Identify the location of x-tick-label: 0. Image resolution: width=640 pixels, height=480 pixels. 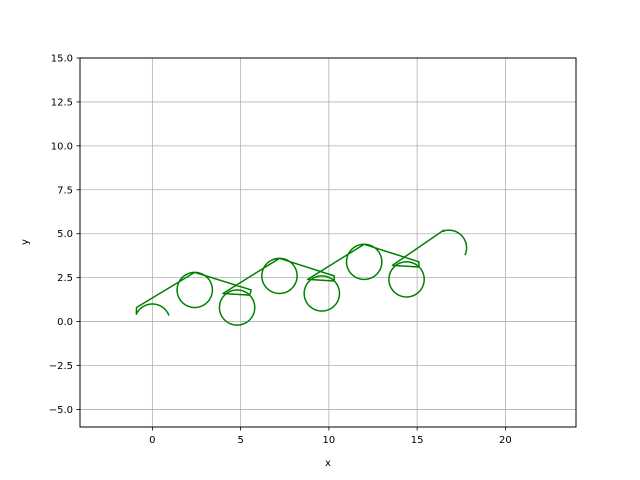
(152, 440).